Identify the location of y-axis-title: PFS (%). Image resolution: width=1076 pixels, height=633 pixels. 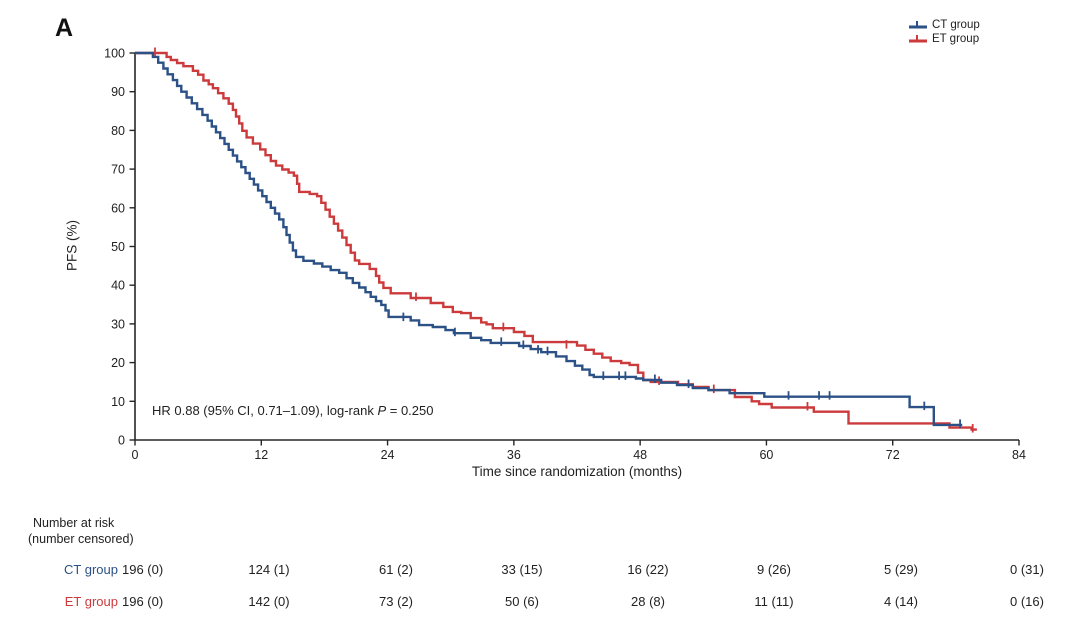
(72, 246).